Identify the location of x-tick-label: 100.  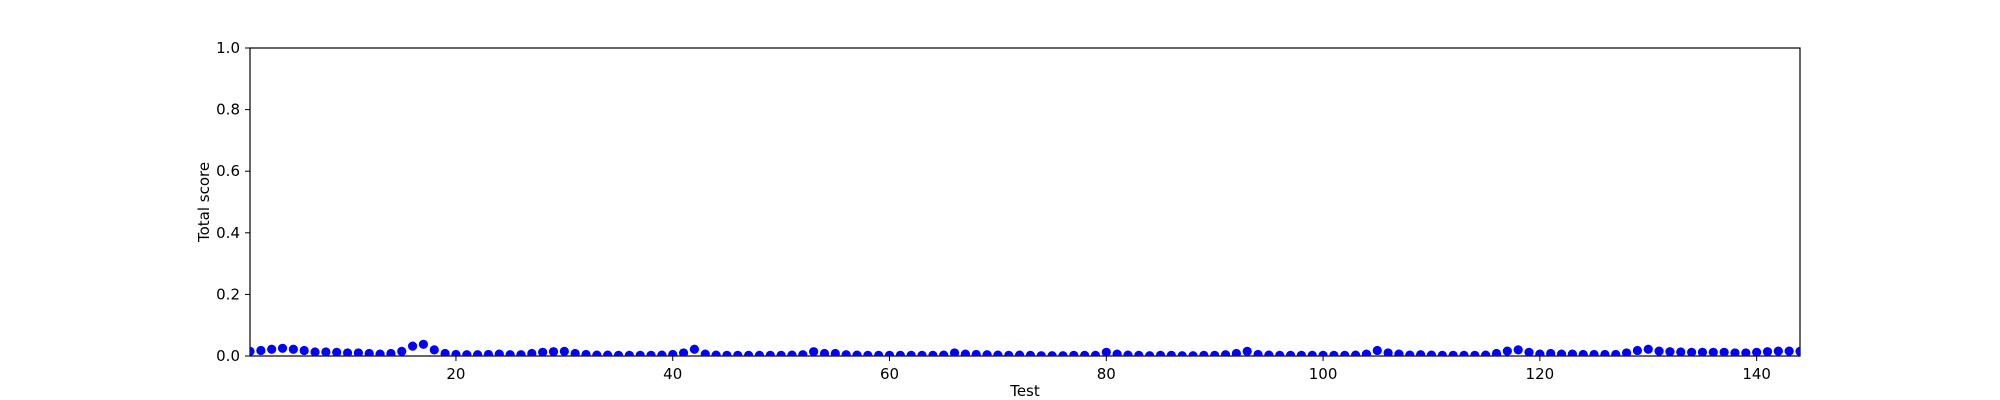
(1323, 374).